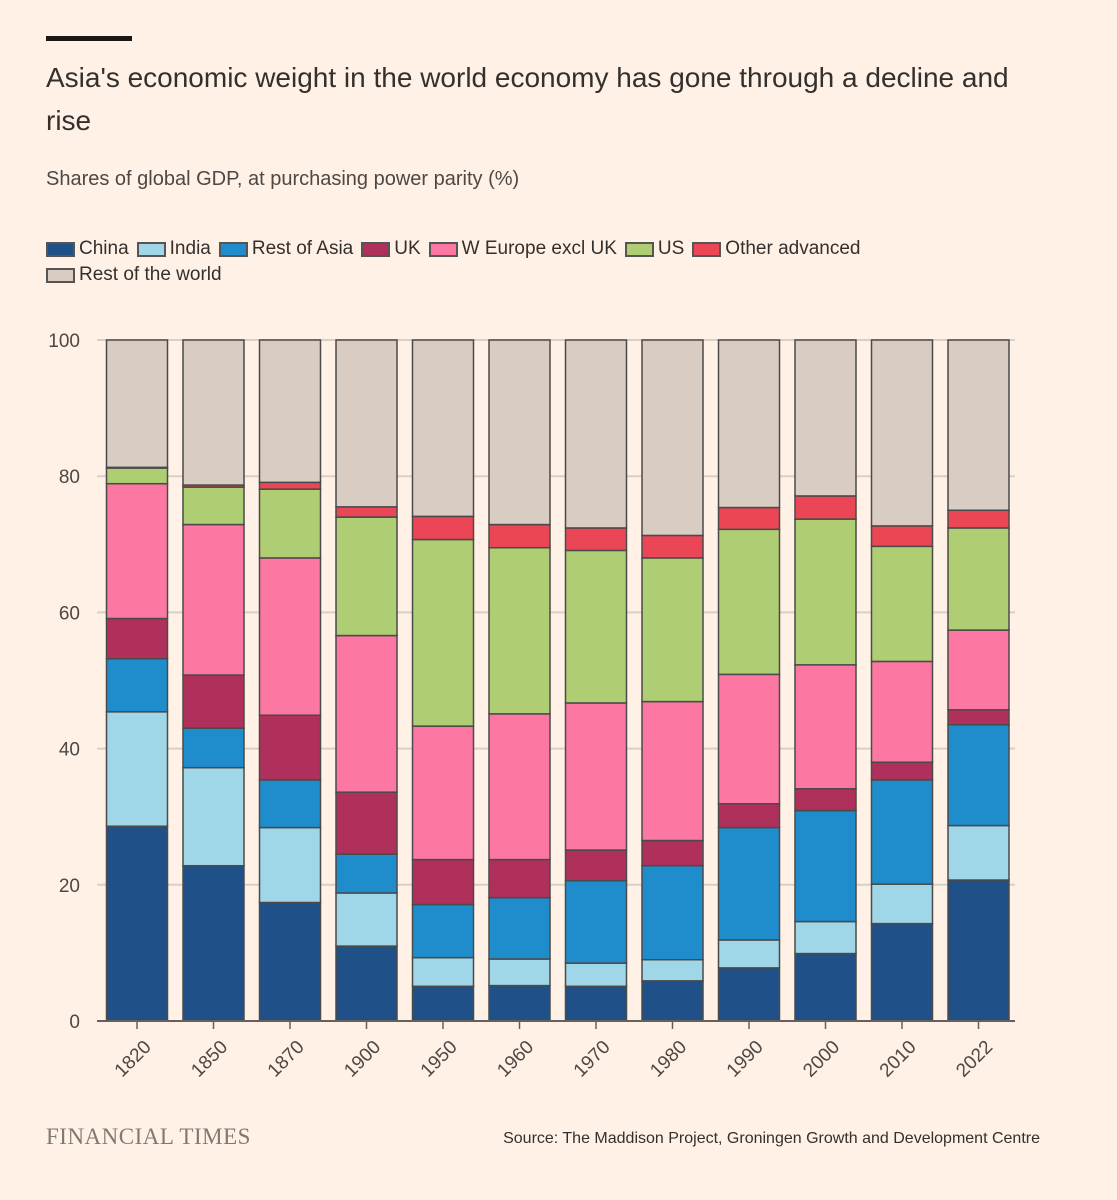 This screenshot has width=1117, height=1200. I want to click on legend-item: Rest of the world, so click(134, 275).